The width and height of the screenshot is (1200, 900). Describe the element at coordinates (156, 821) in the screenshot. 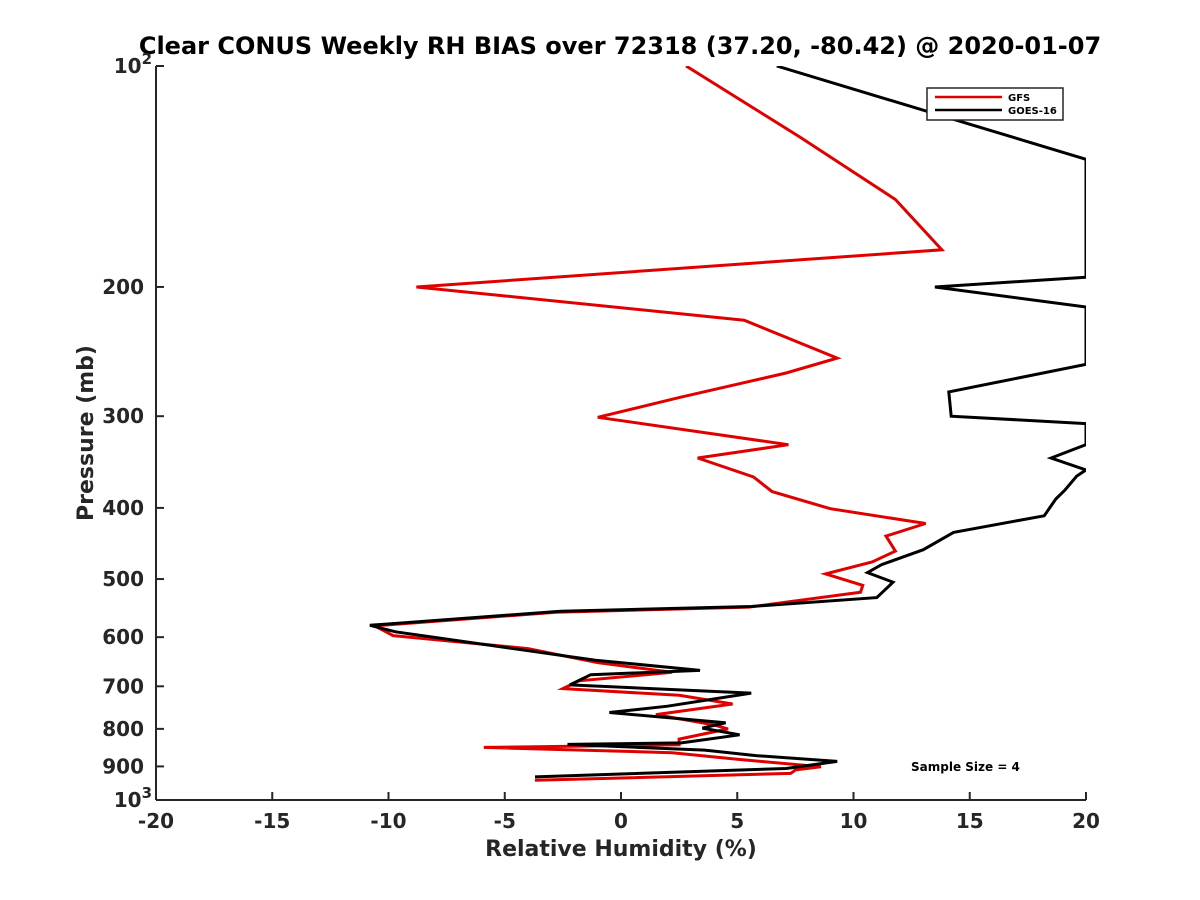

I see `x-tick-label: -20` at that location.